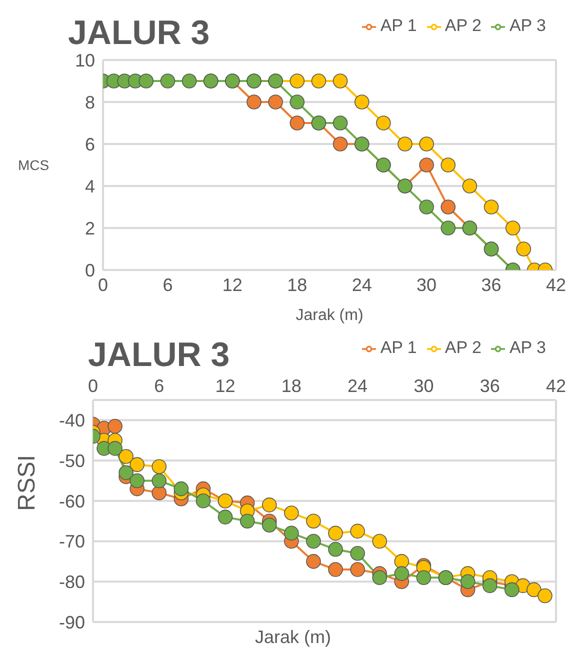 Image resolution: width=588 pixels, height=664 pixels. What do you see at coordinates (71, 622) in the screenshot?
I see `y-tick-label: -90` at bounding box center [71, 622].